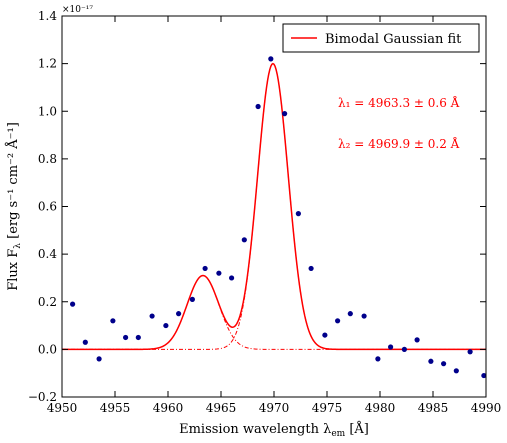  Describe the element at coordinates (13, 270) in the screenshot. I see `y-axis-label-main: Flux F` at that location.